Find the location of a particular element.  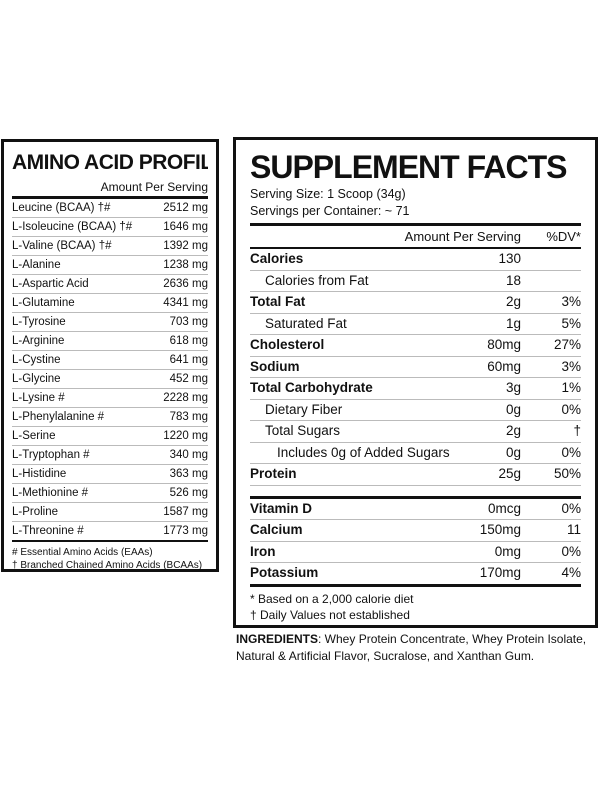

amino-amount: 363 mg is located at coordinates (188, 474).